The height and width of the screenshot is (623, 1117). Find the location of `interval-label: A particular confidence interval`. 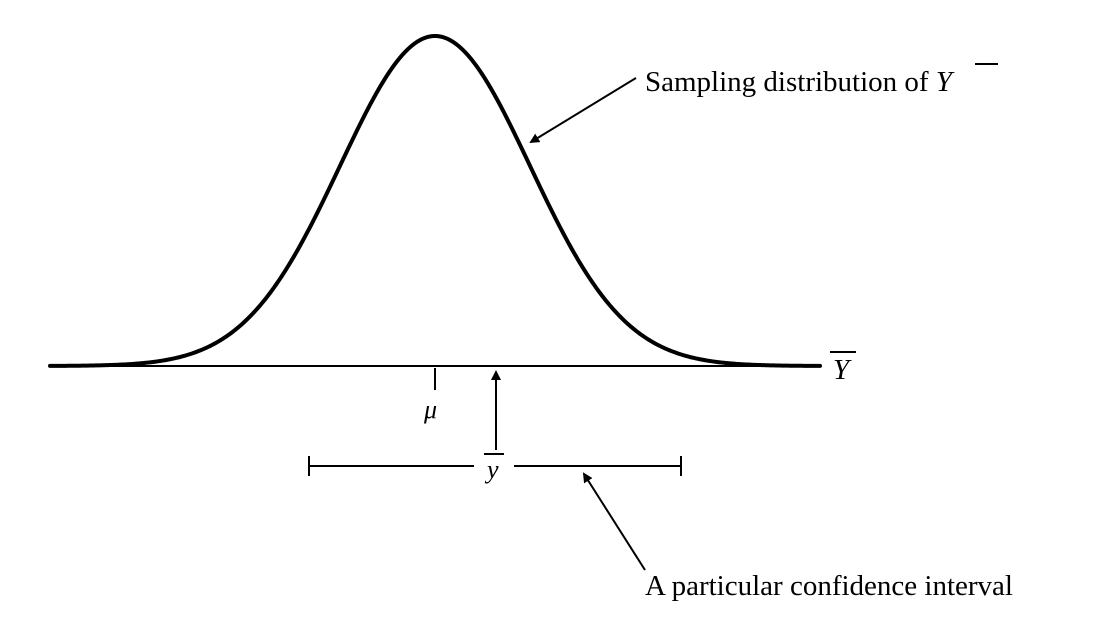

interval-label: A particular confidence interval is located at coordinates (829, 586).